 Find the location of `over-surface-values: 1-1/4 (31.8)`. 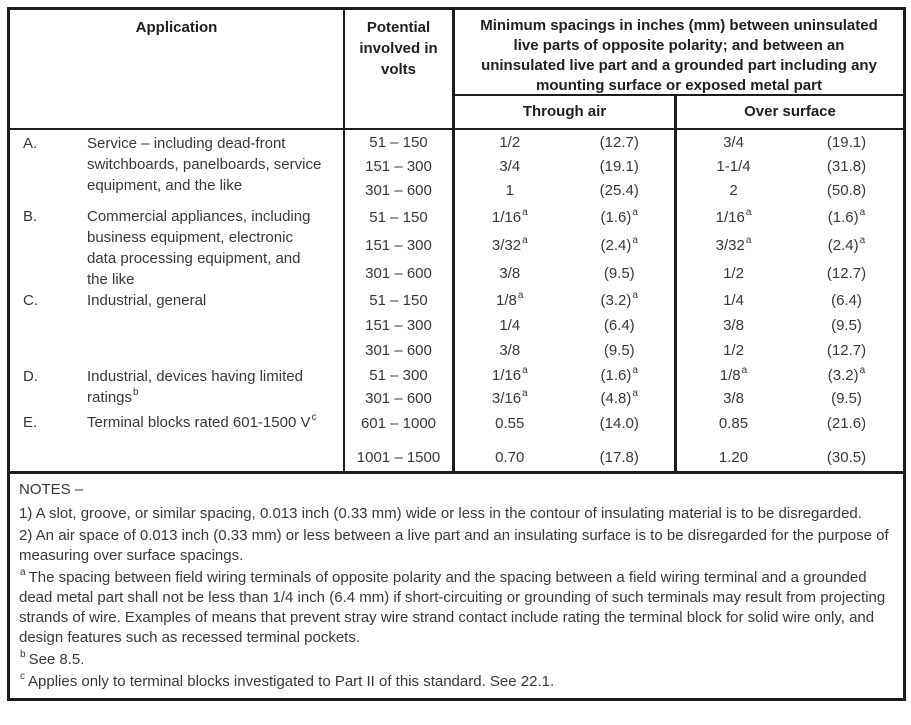

over-surface-values: 1-1/4 (31.8) is located at coordinates (790, 167).